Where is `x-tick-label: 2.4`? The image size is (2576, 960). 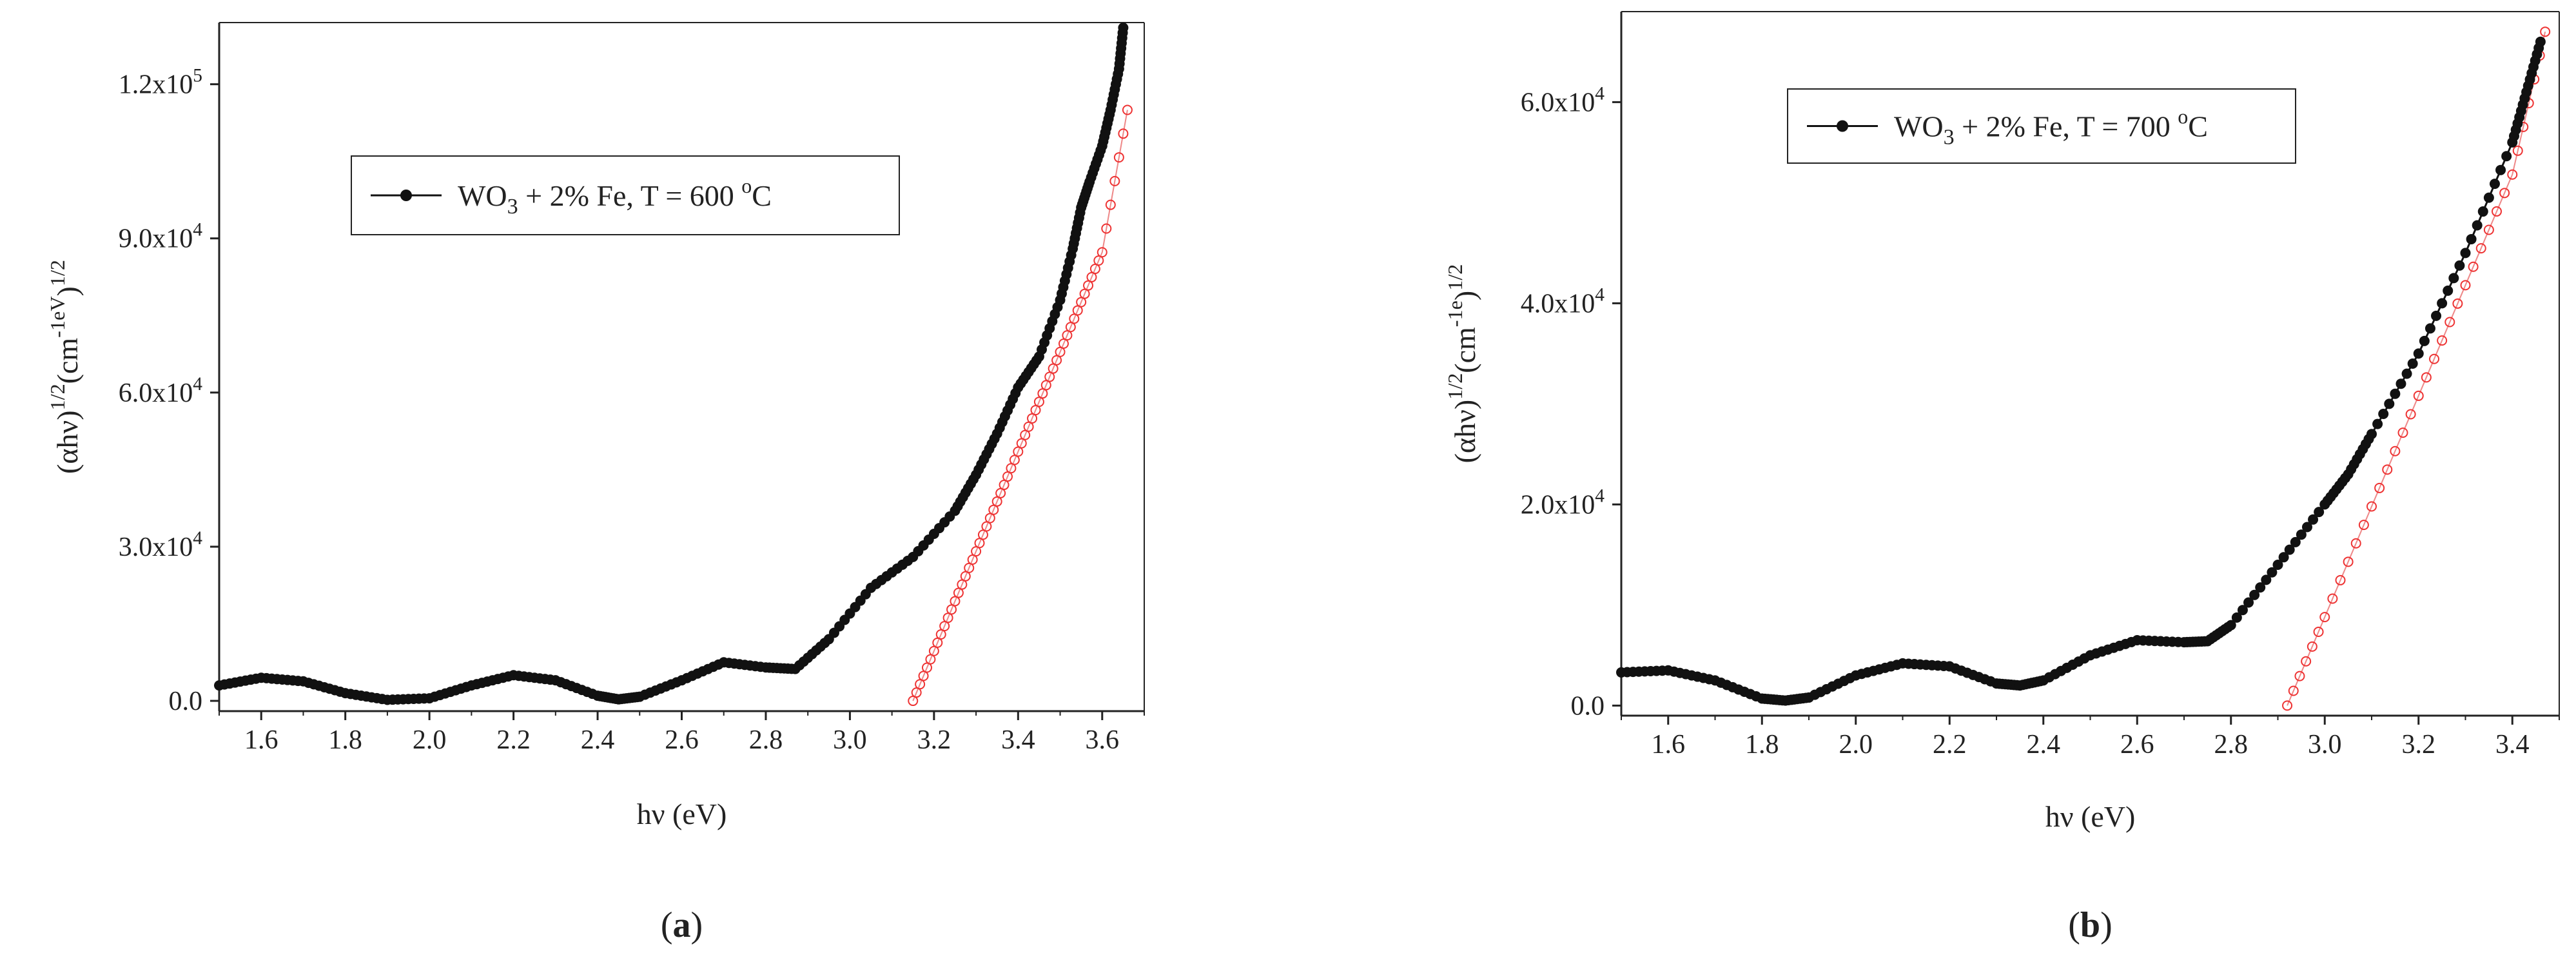 x-tick-label: 2.4 is located at coordinates (598, 740).